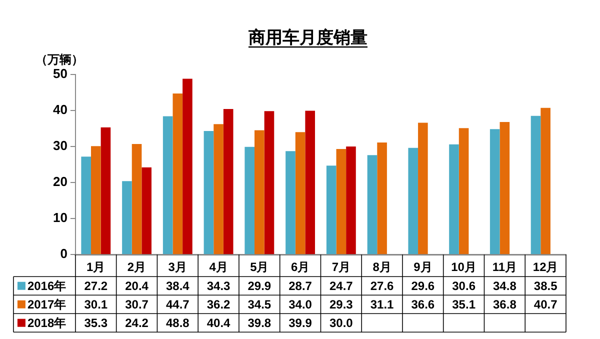 The width and height of the screenshot is (600, 339). I want to click on data-label: 36.2, so click(218, 305).